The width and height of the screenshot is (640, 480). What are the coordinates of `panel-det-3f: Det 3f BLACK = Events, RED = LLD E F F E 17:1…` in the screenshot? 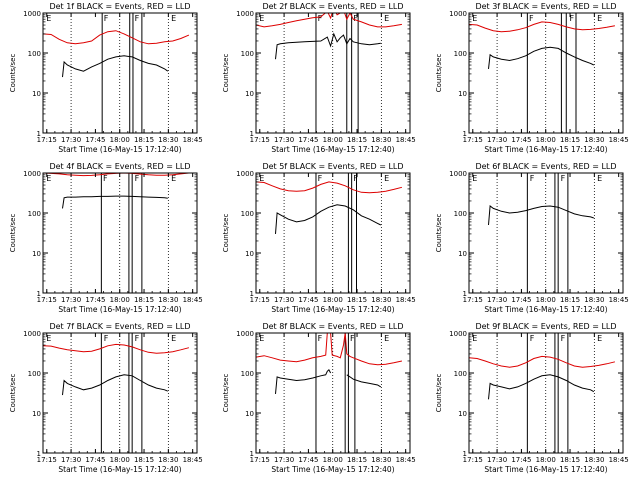 It's located at (532, 78).